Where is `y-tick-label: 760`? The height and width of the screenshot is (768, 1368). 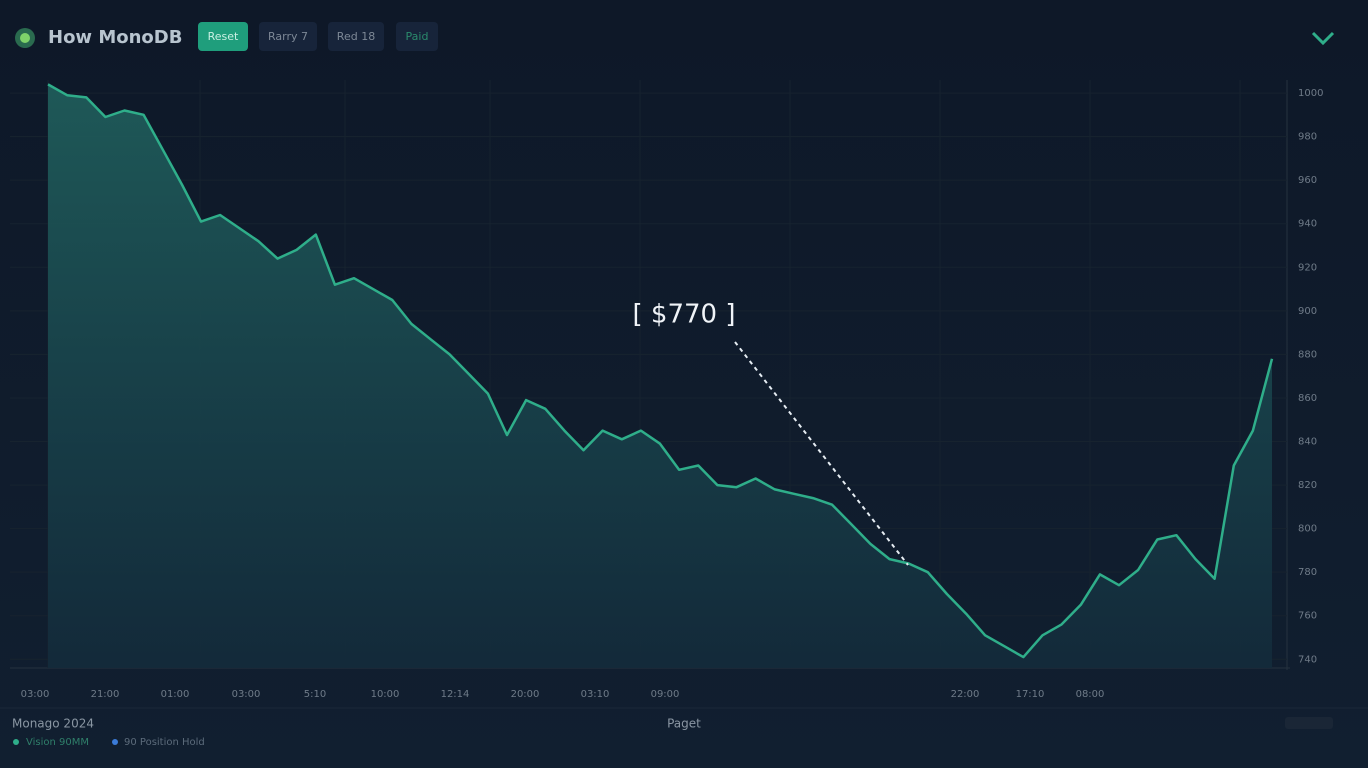 y-tick-label: 760 is located at coordinates (1307, 616).